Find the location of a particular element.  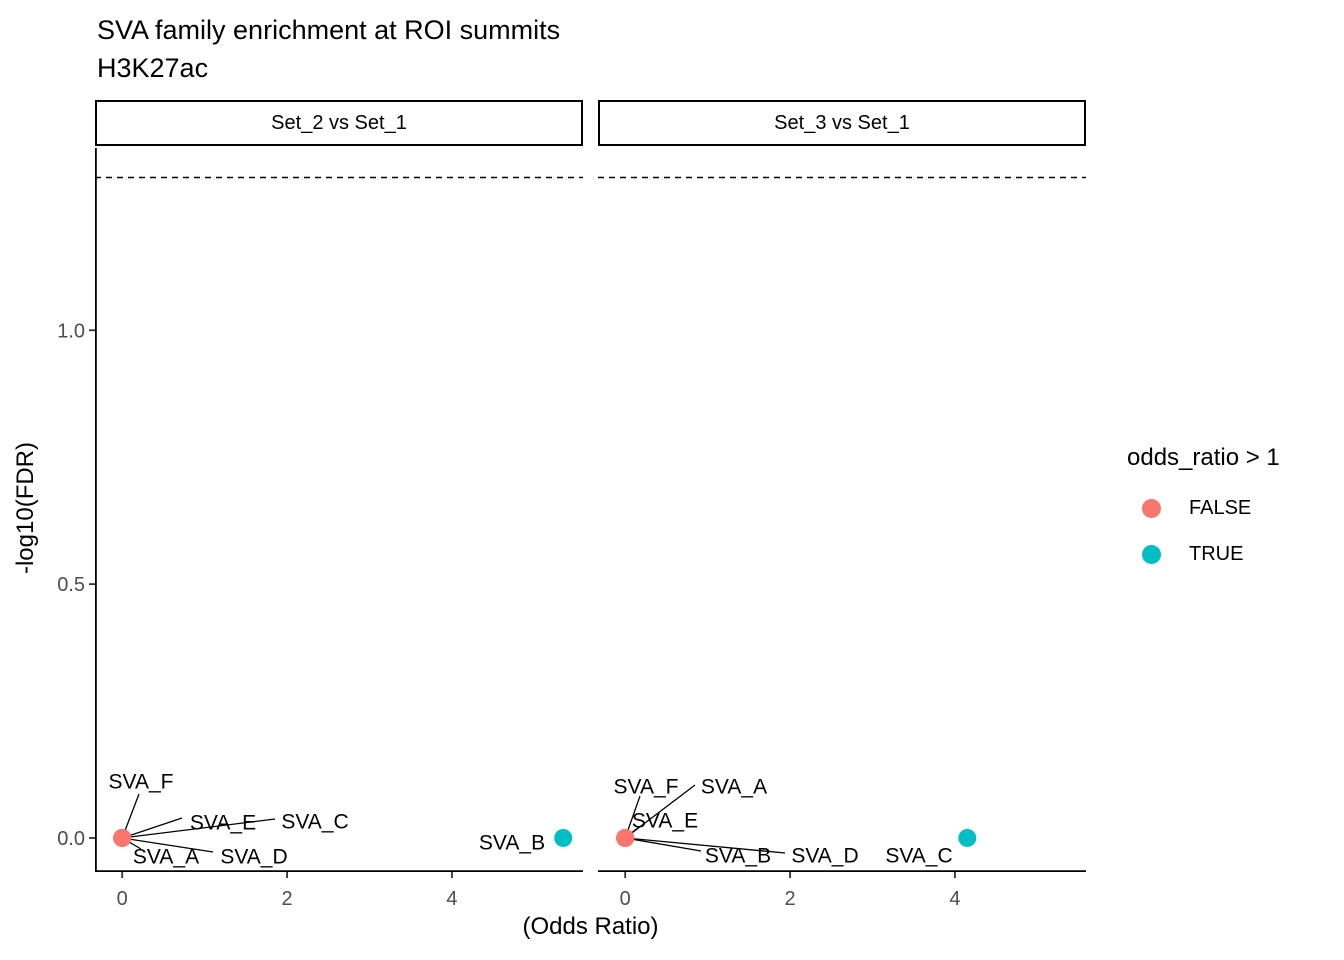

y-axis-title: -log10(FDR) is located at coordinates (25, 508).